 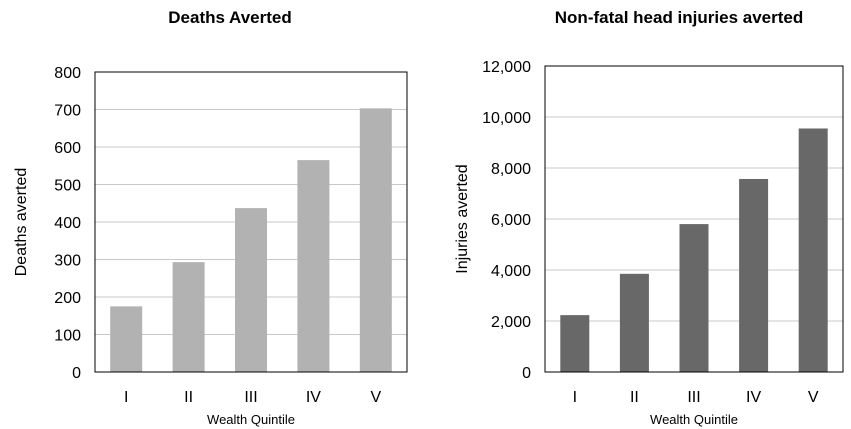 I want to click on y-tick-label: 8,000, so click(x=511, y=169).